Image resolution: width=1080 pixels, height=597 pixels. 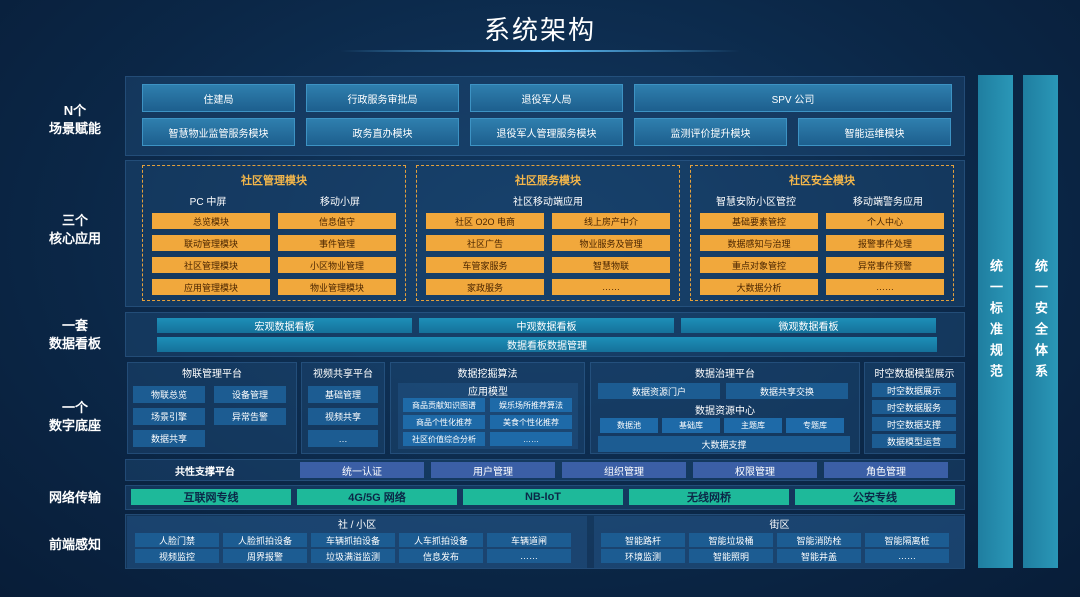 I want to click on layer-label: N个, so click(x=75, y=110).